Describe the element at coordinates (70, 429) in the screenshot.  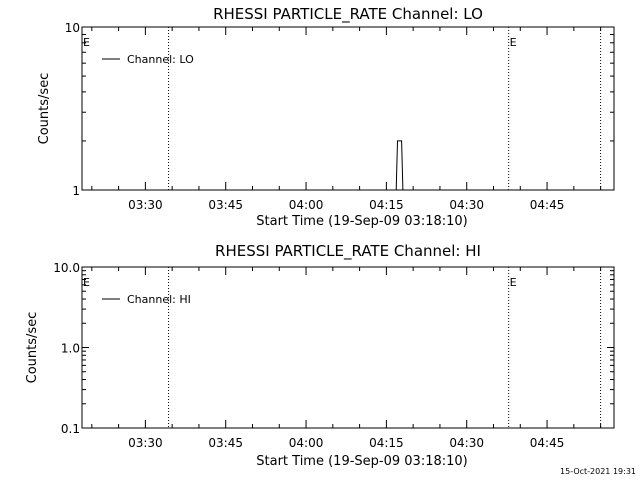
I see `y-tick-label: 0.1` at that location.